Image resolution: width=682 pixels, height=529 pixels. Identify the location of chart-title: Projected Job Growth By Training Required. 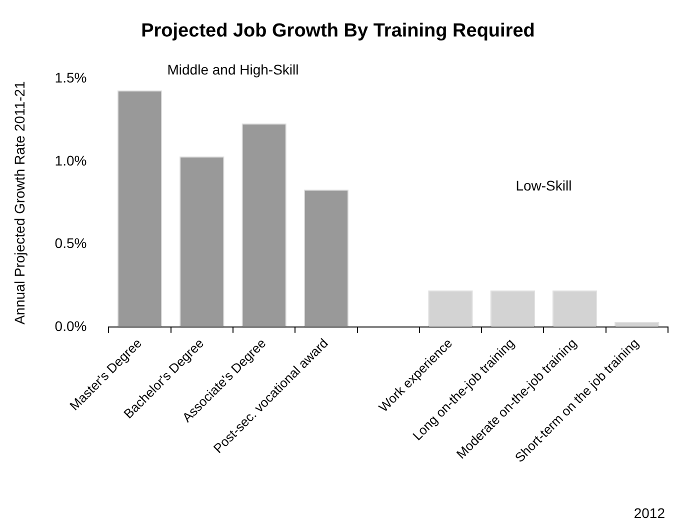
(338, 31).